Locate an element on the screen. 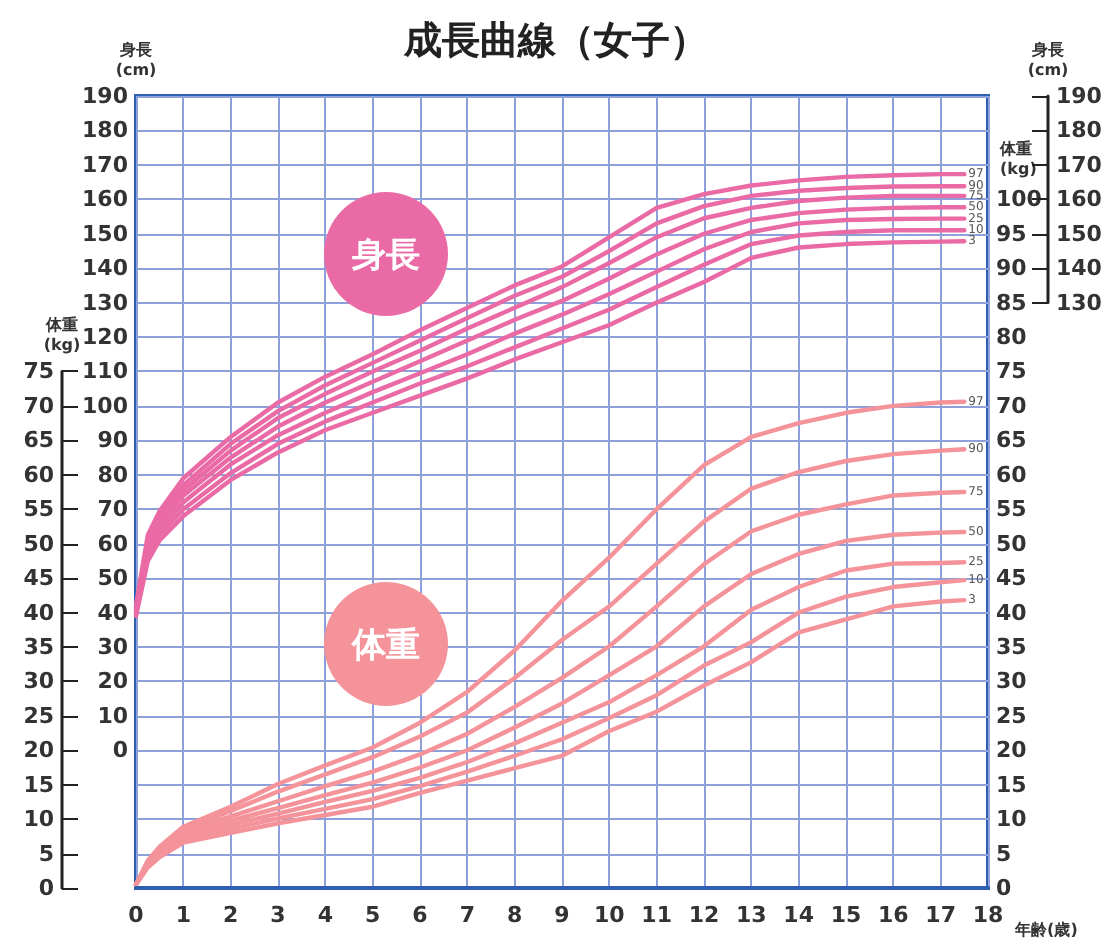 This screenshot has height=948, width=1112. annotation: 身長 is located at coordinates (386, 255).